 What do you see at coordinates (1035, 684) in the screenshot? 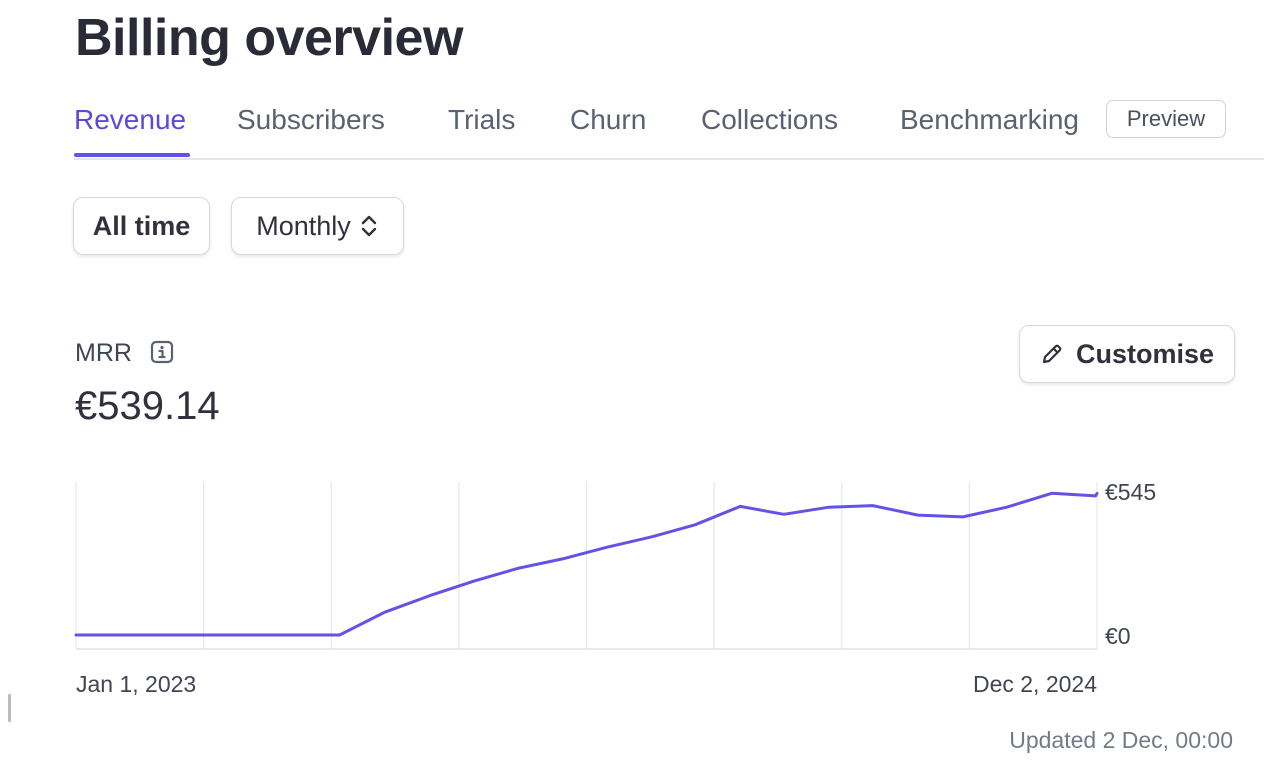
I see `x-tick-label: Dec 2, 2024` at bounding box center [1035, 684].